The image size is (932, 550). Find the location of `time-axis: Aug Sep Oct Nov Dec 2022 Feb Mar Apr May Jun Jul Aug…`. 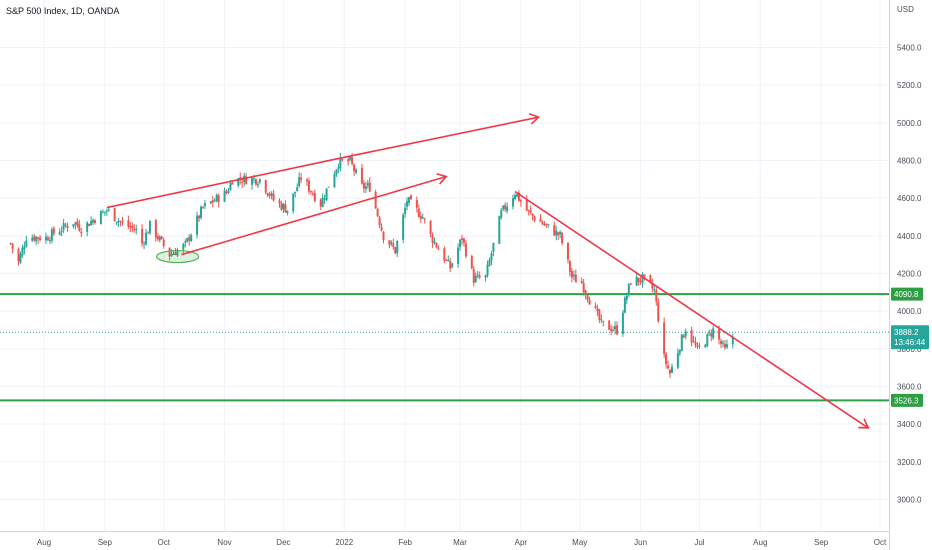

time-axis: Aug Sep Oct Nov Dec 2022 Feb Mar Apr May Jun Jul Aug… is located at coordinates (462, 542).